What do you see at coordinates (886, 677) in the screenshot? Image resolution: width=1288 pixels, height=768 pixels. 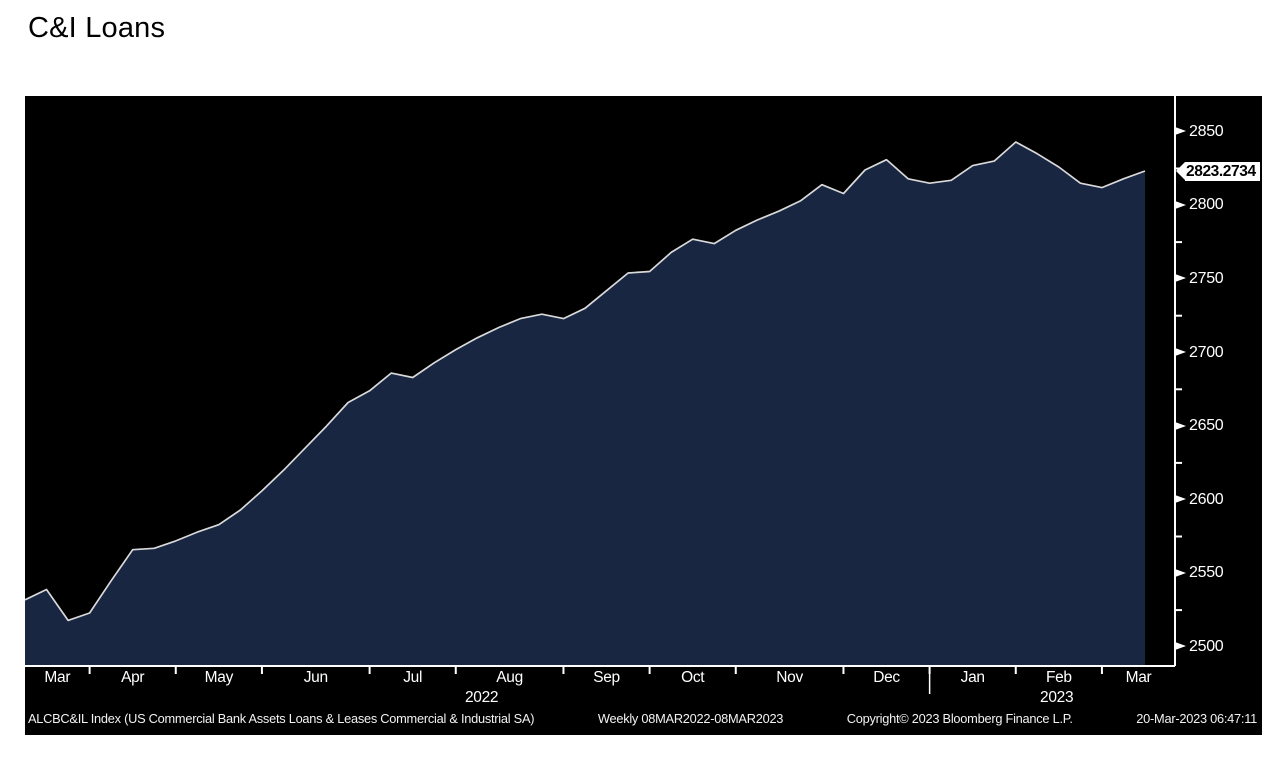 I see `x-axis-label: Dec` at bounding box center [886, 677].